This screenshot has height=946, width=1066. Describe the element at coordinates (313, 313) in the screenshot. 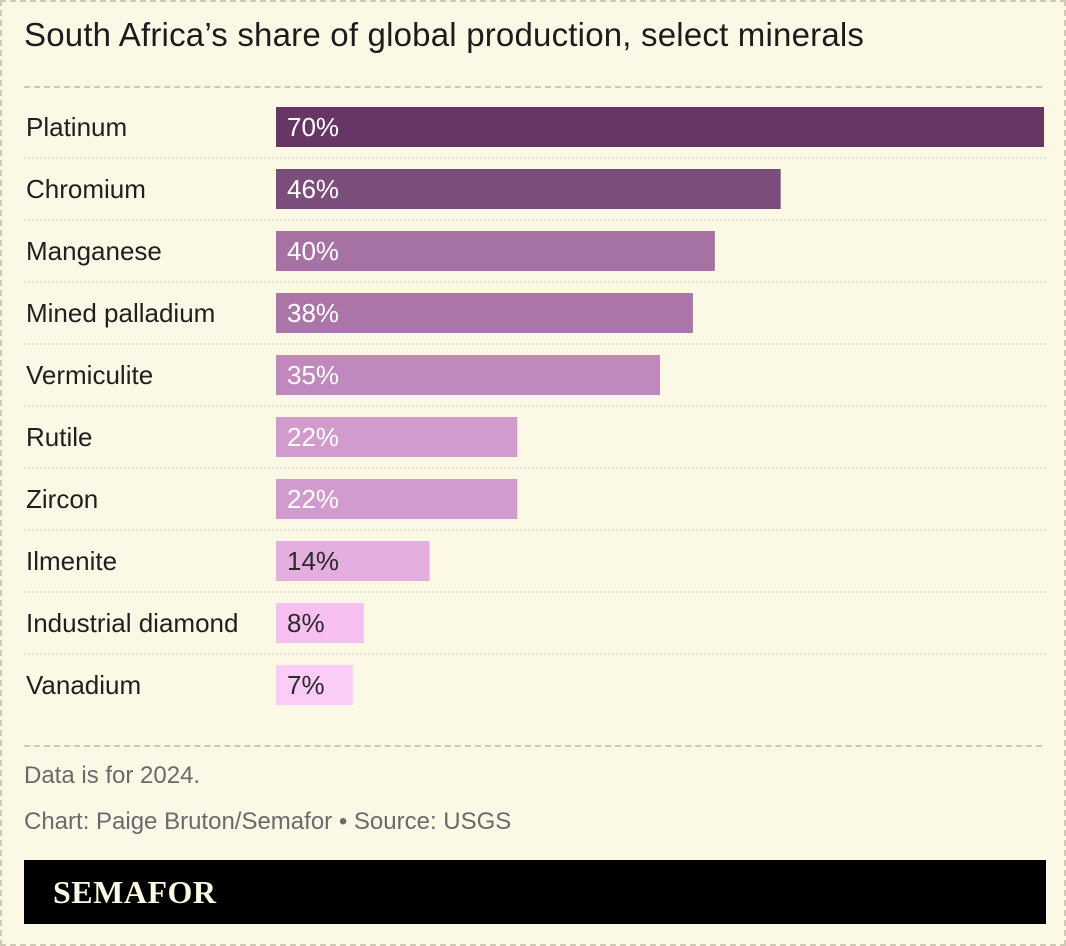

I see `value-label-mined-palladium: 38%` at that location.